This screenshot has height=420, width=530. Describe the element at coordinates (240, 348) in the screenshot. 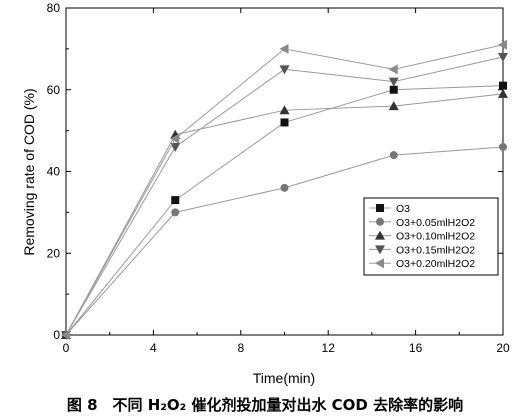

I see `x-tick-label: 8` at that location.